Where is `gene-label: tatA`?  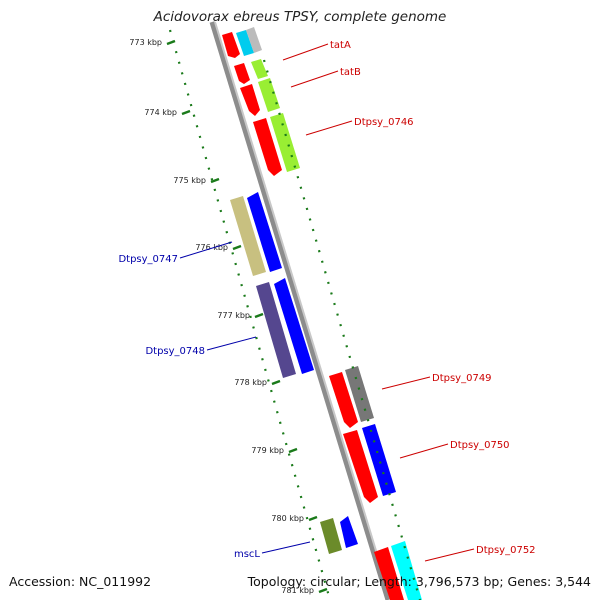 gene-label: tatA is located at coordinates (340, 45).